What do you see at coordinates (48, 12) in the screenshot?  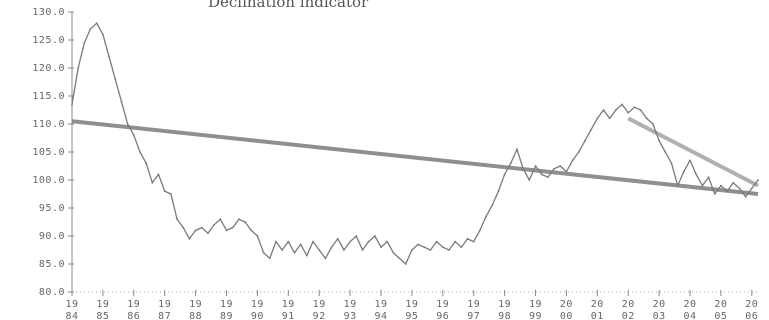 I see `y-tick-label: 130.0` at bounding box center [48, 12].